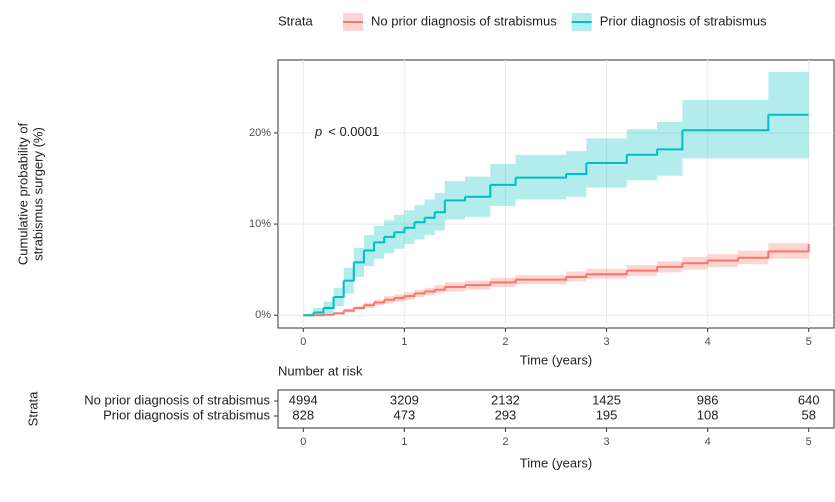 The width and height of the screenshot is (835, 502). Describe the element at coordinates (353, 131) in the screenshot. I see `annotation-text: < 0.0001` at that location.